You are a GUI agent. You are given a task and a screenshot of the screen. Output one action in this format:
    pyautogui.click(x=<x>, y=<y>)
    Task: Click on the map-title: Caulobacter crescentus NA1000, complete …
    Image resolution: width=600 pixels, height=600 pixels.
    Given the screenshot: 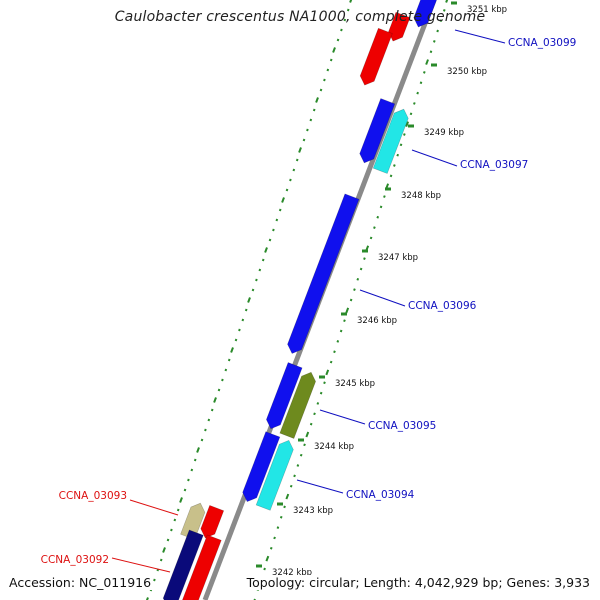 What is the action you would take?
    pyautogui.click(x=300, y=17)
    